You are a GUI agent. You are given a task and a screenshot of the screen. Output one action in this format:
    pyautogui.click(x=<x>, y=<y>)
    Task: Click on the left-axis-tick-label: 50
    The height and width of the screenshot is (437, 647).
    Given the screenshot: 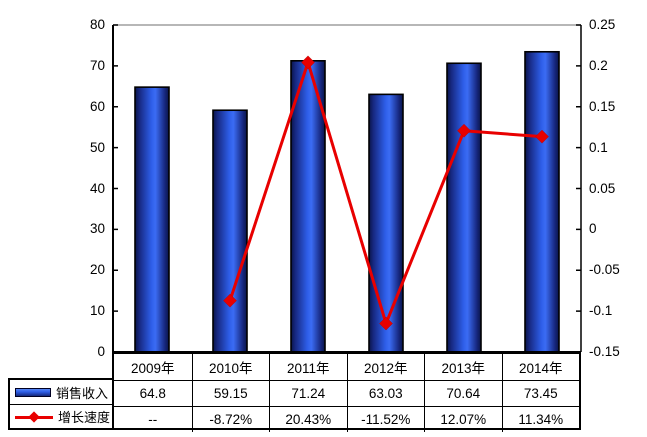 What is the action you would take?
    pyautogui.click(x=97, y=147)
    